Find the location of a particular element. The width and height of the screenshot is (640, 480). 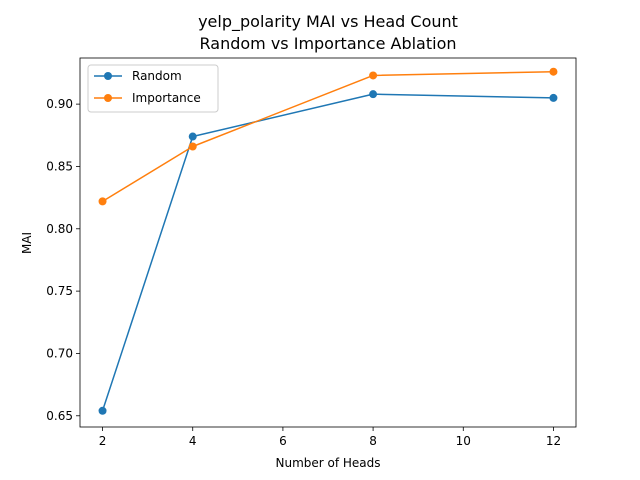

x-axis-label: Number of Heads is located at coordinates (327, 463).